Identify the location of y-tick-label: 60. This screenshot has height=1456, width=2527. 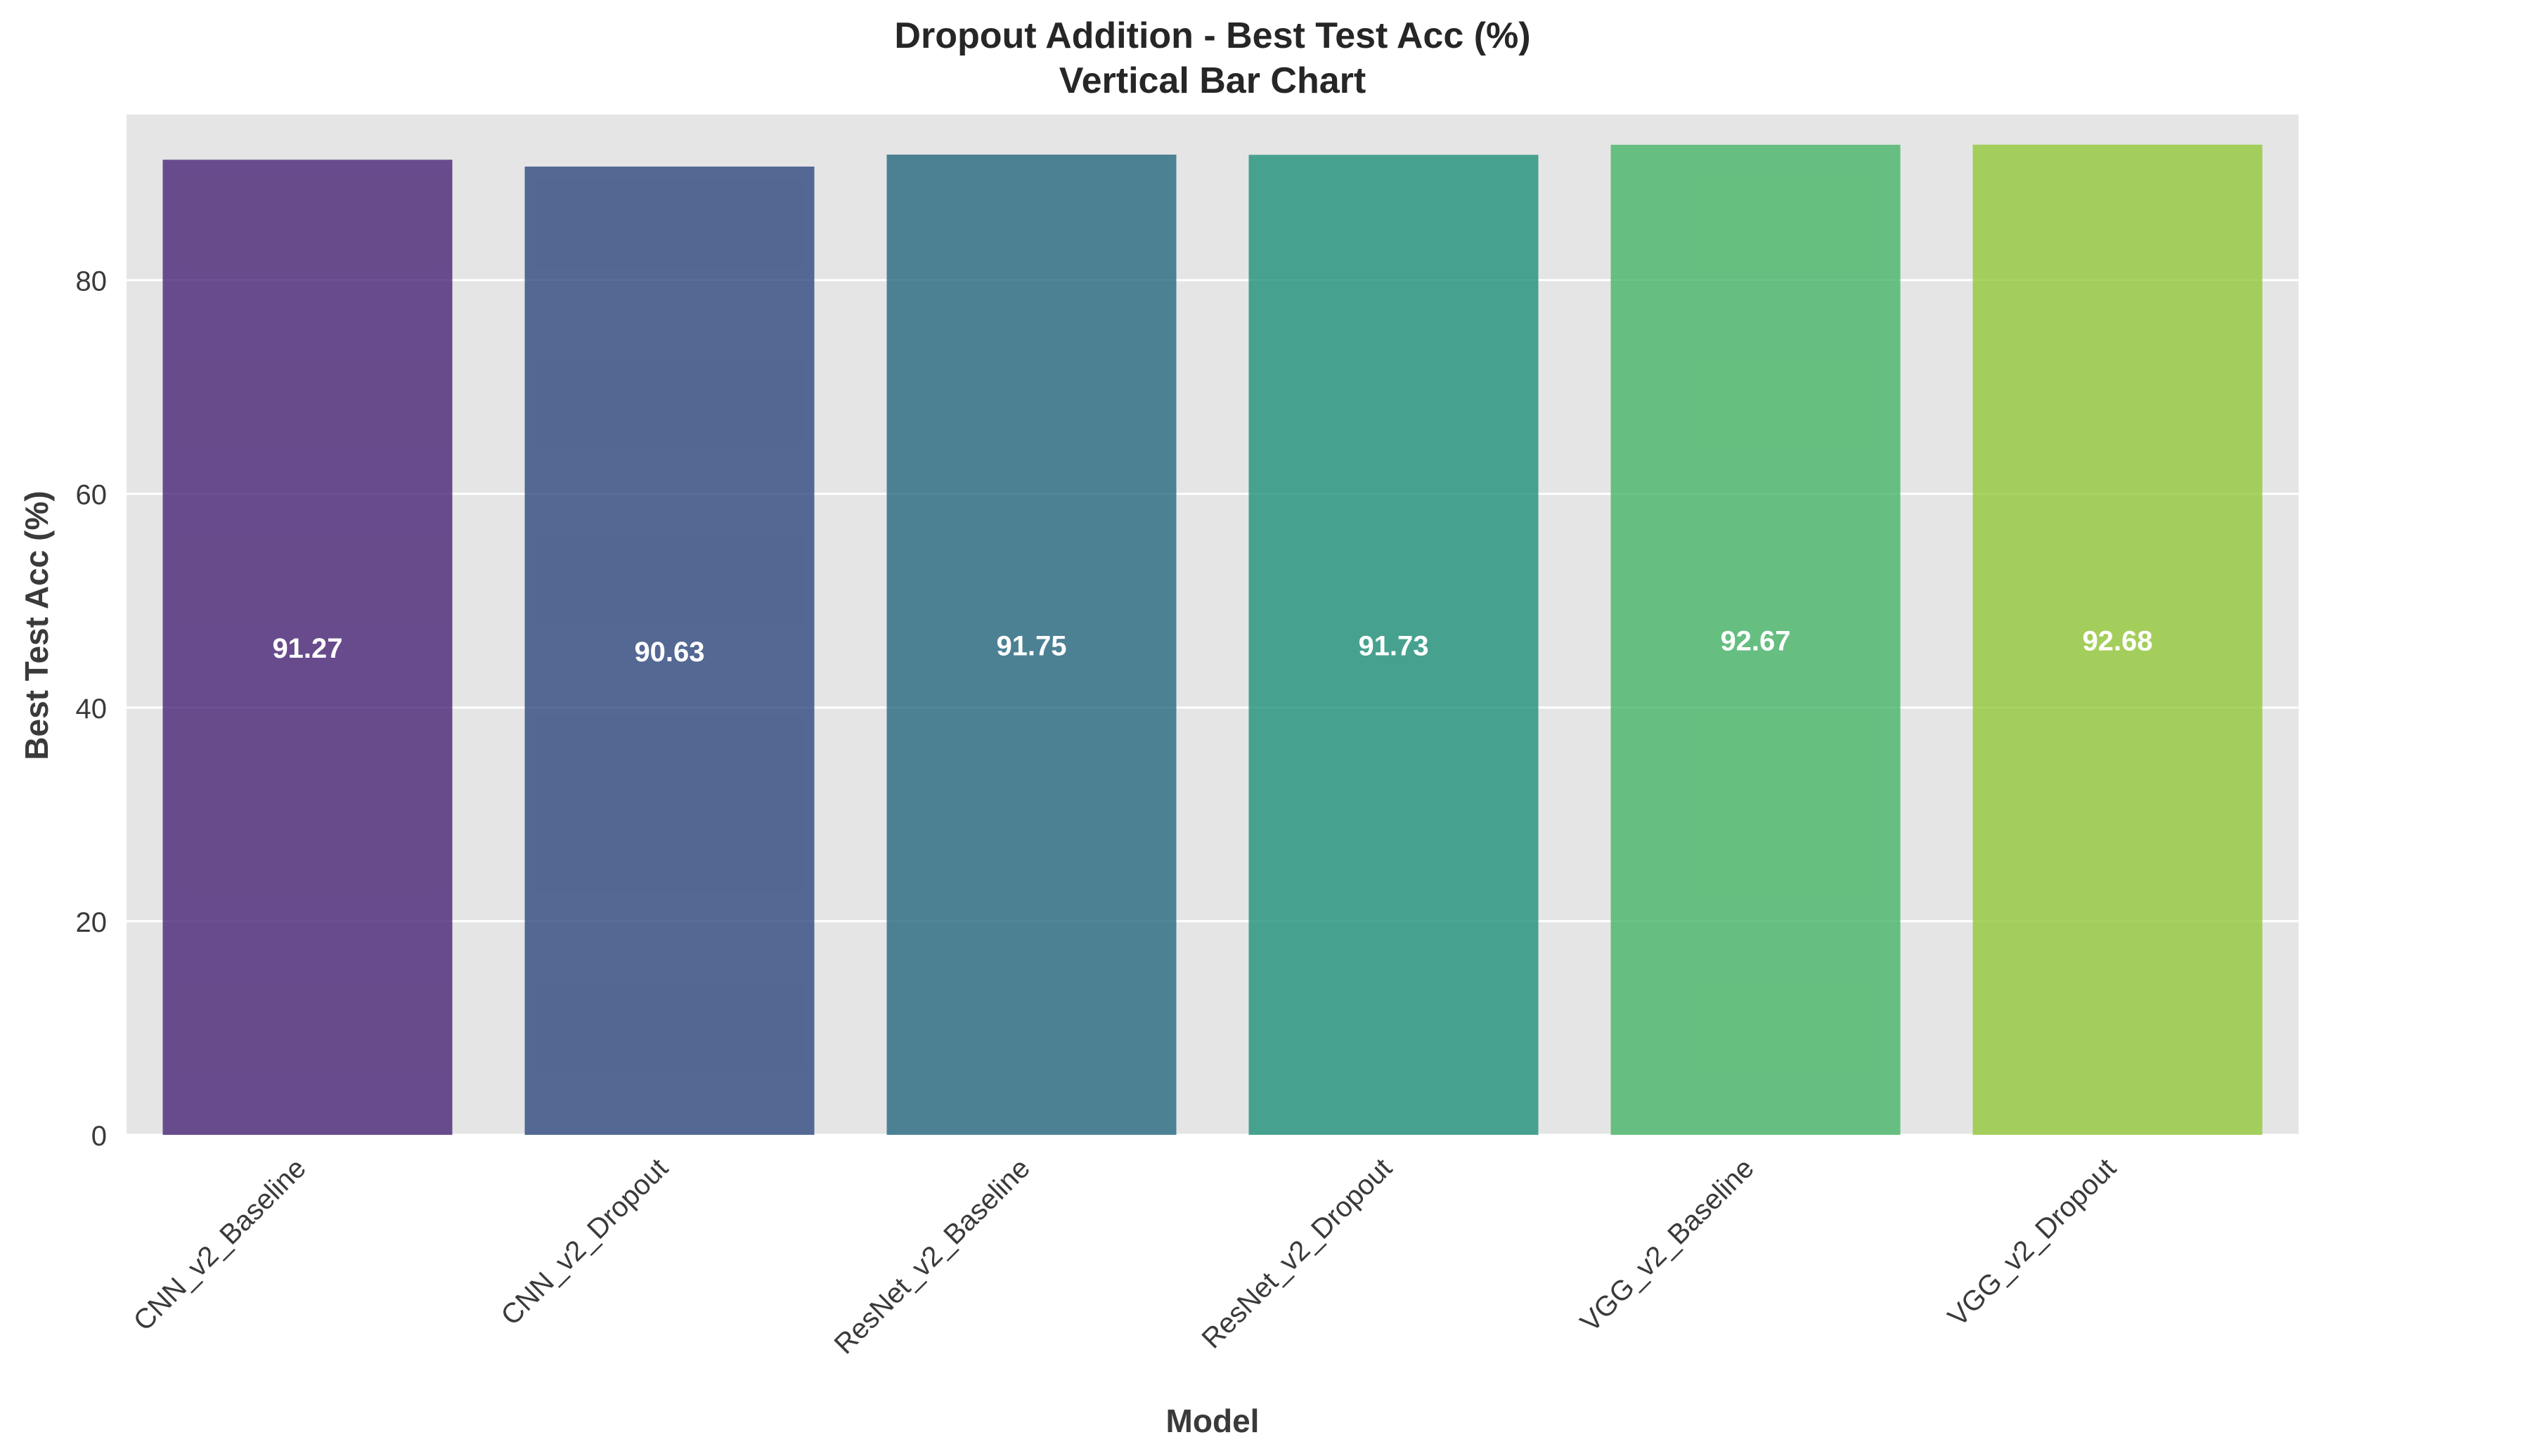
(92, 495).